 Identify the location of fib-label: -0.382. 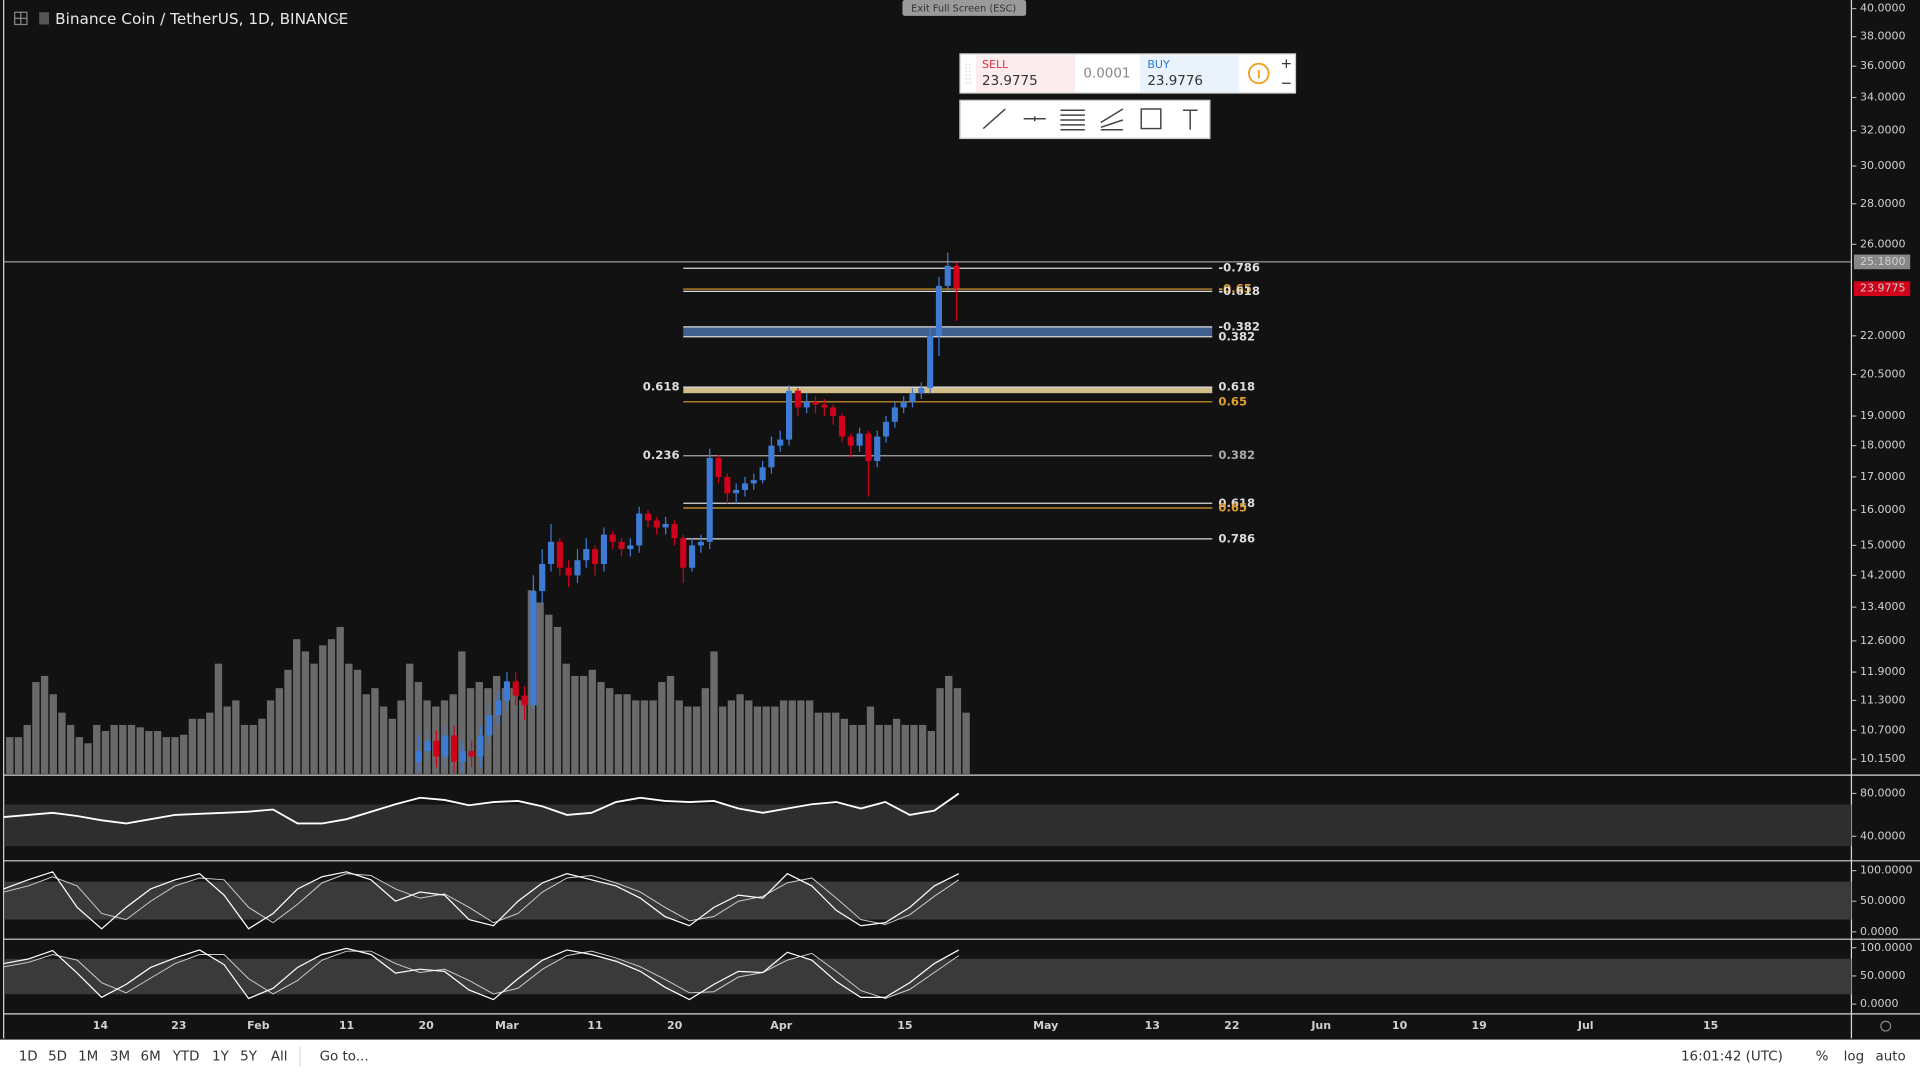
(1239, 326).